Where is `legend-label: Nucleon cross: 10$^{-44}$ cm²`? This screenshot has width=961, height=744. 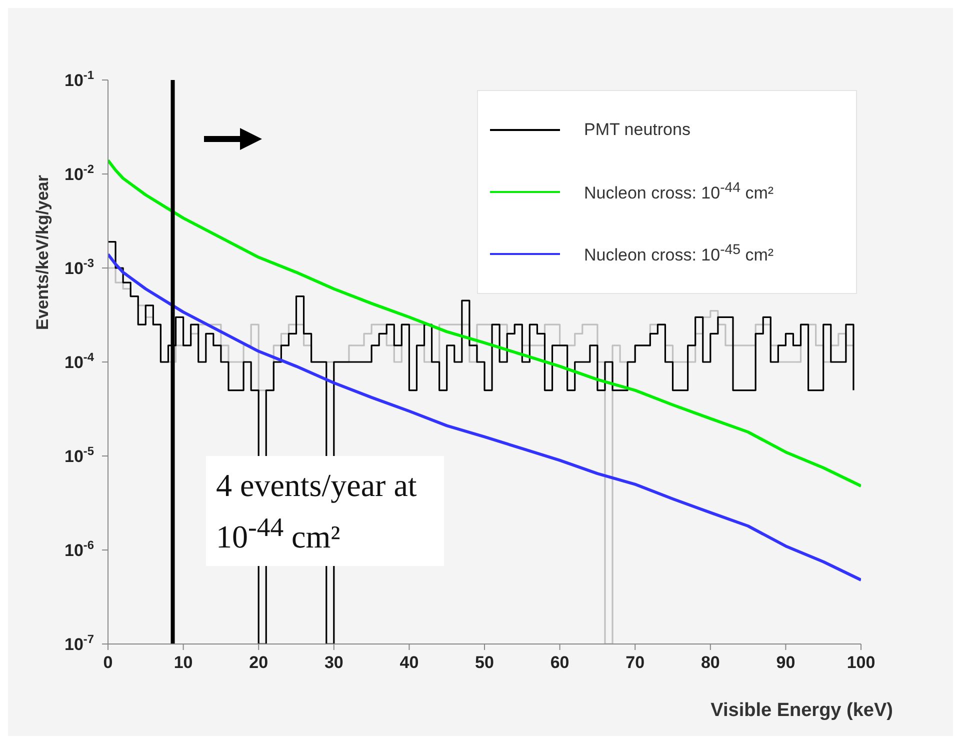
legend-label: Nucleon cross: 10$^{-44}$ cm² is located at coordinates (679, 192).